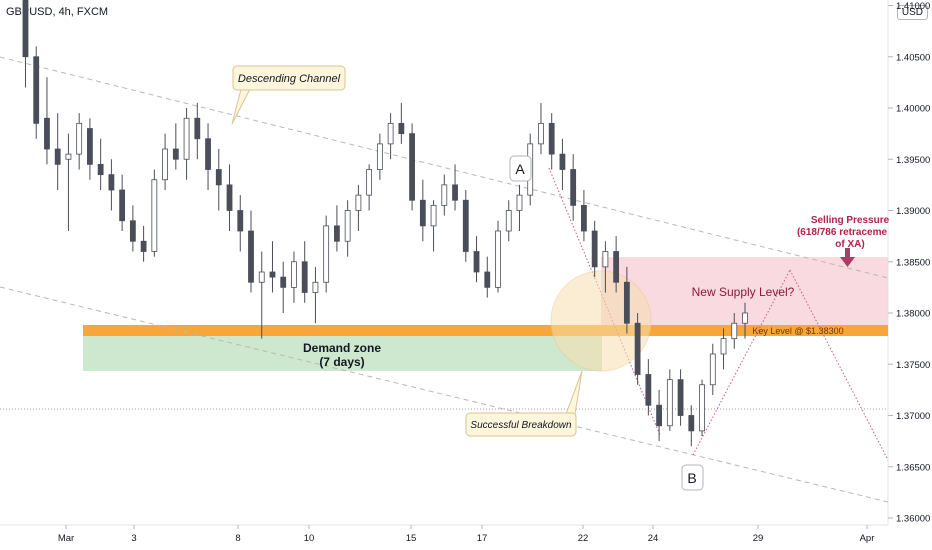  What do you see at coordinates (466, 534) in the screenshot?
I see `time-axis: Mar 3 8 10 15 17 22 24 29 Apr` at bounding box center [466, 534].